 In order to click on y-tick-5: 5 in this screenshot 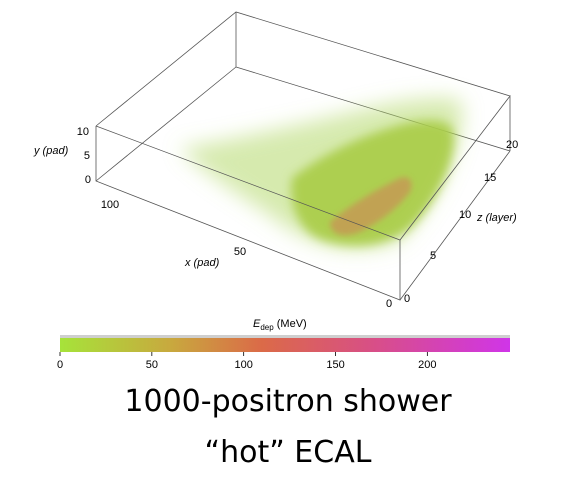, I will do `click(87, 156)`.